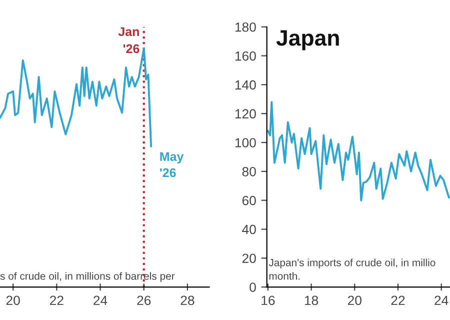 The height and width of the screenshot is (320, 450). I want to click on annotation: Japan's imports of crude oil, in millio month., so click(352, 269).